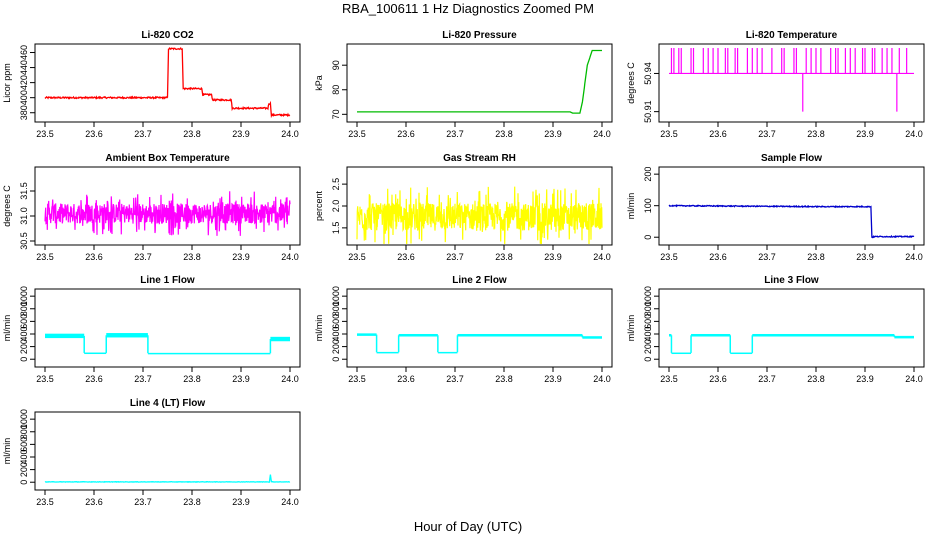 The width and height of the screenshot is (936, 540). Describe the element at coordinates (167, 158) in the screenshot. I see `chart-title: Ambient Box Temperature` at that location.